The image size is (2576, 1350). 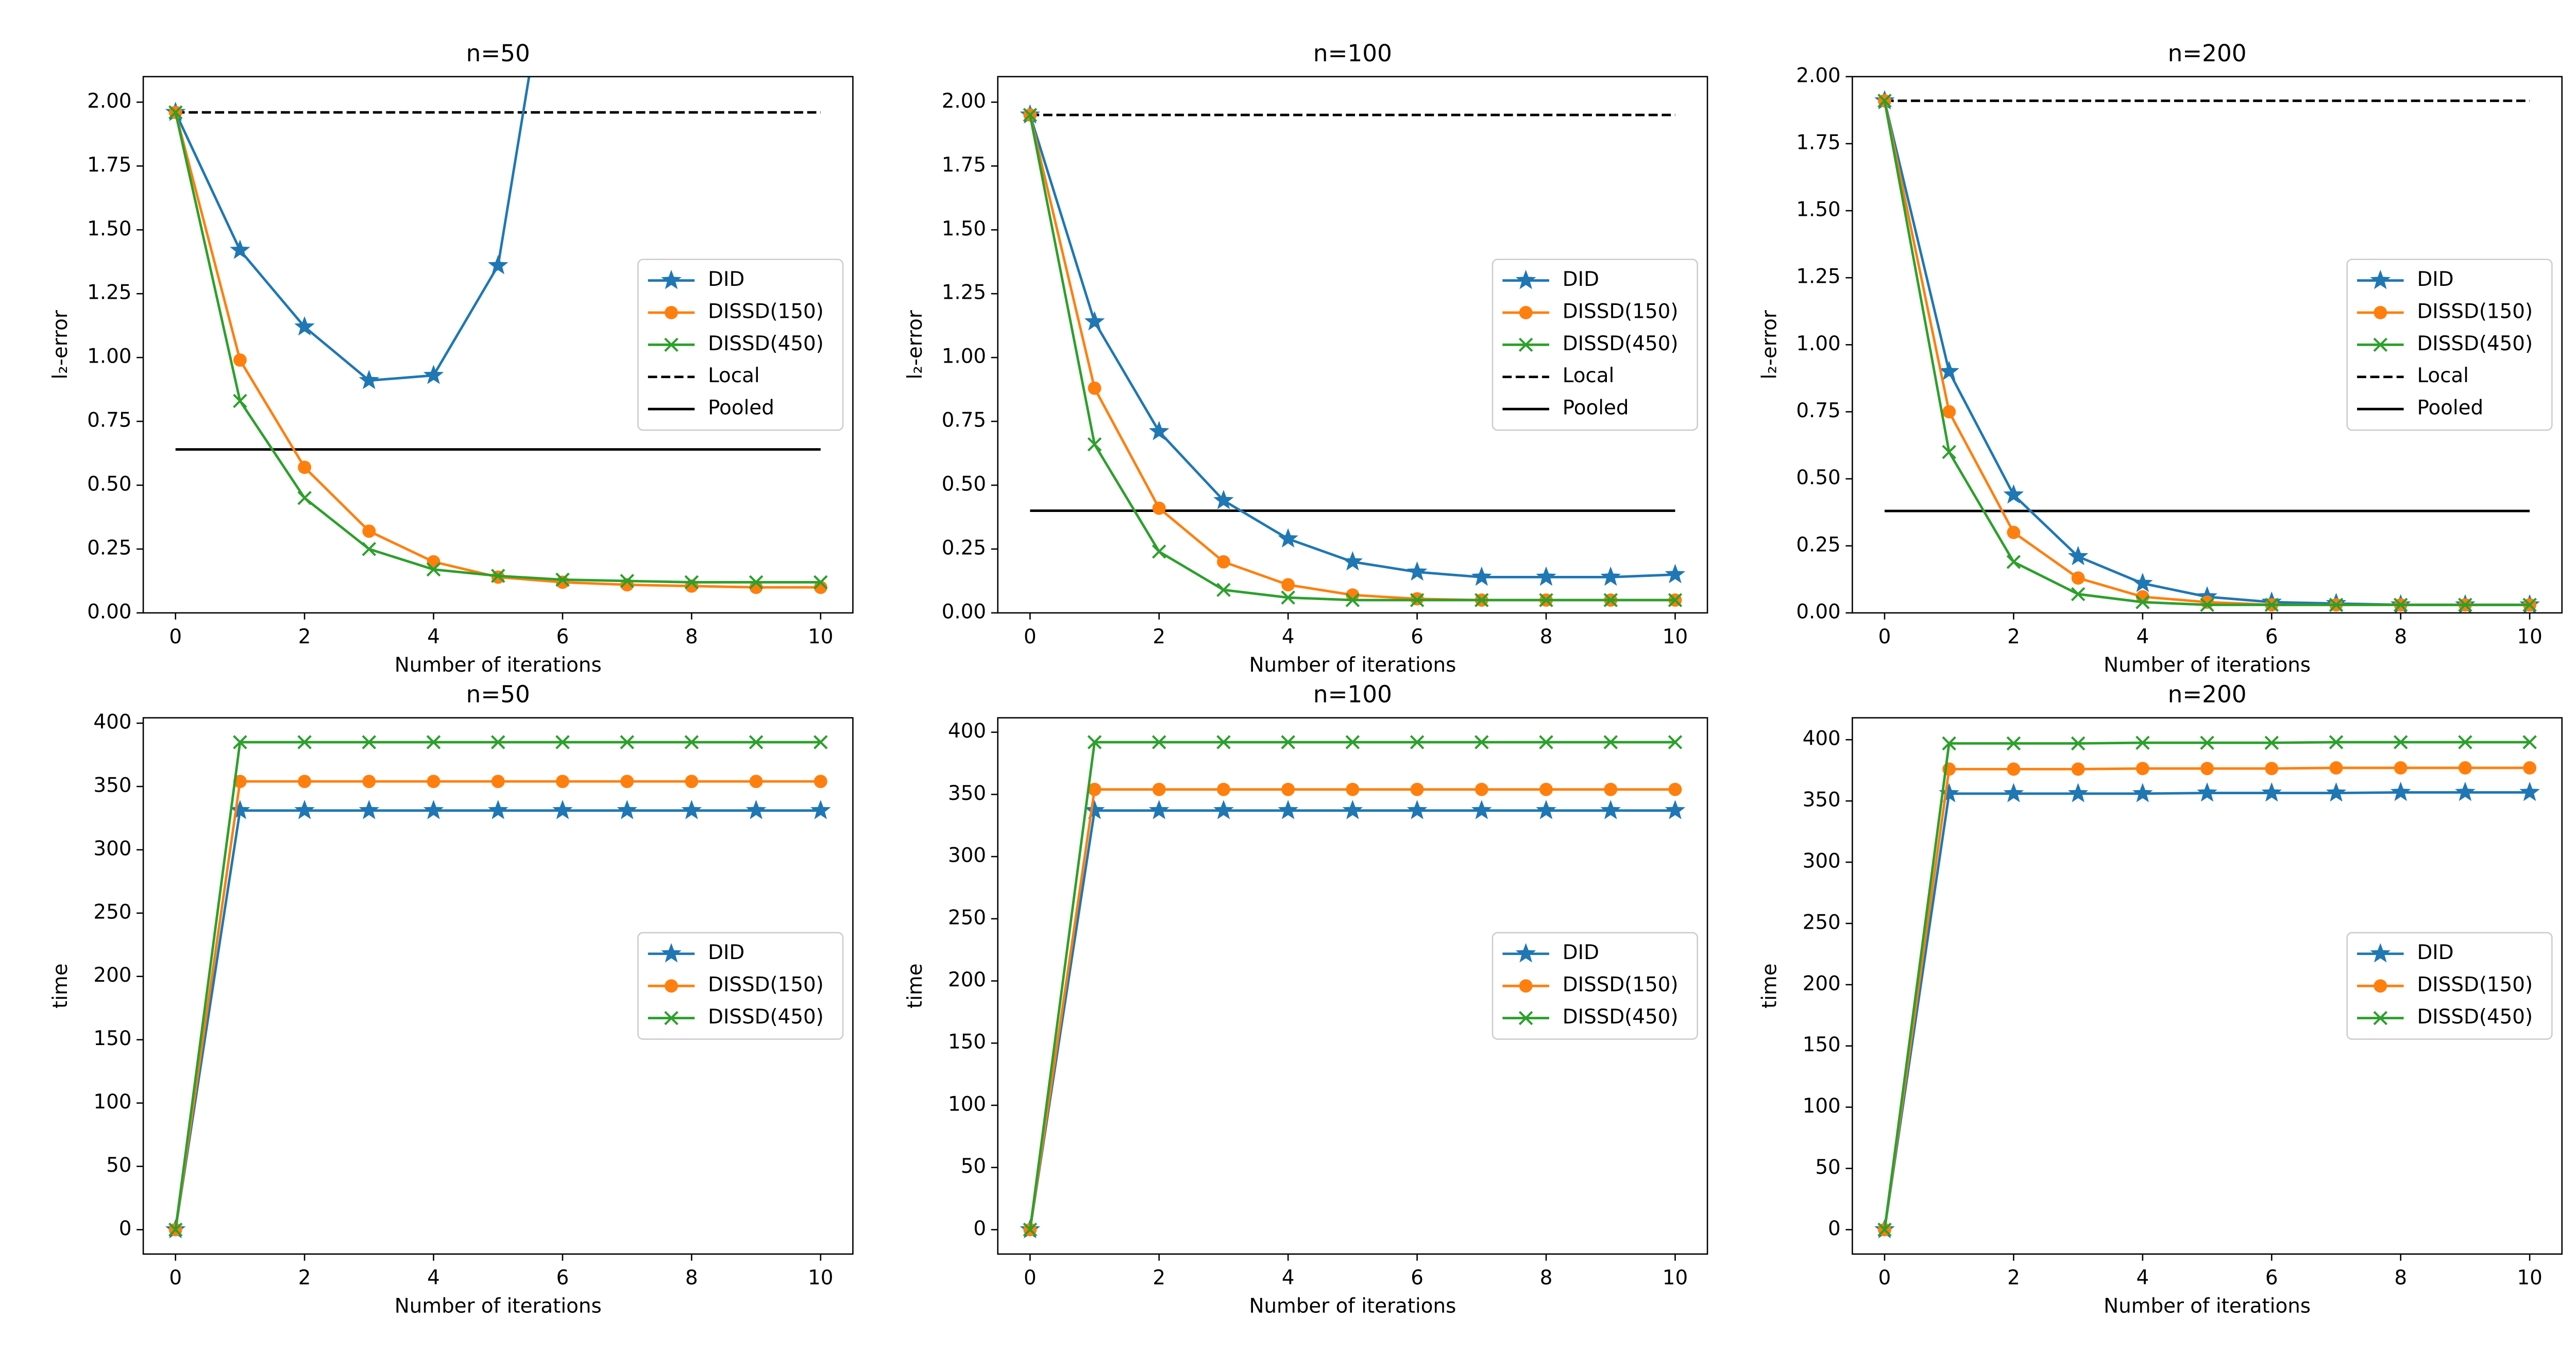 I want to click on y-tick-label: 150, so click(x=112, y=1039).